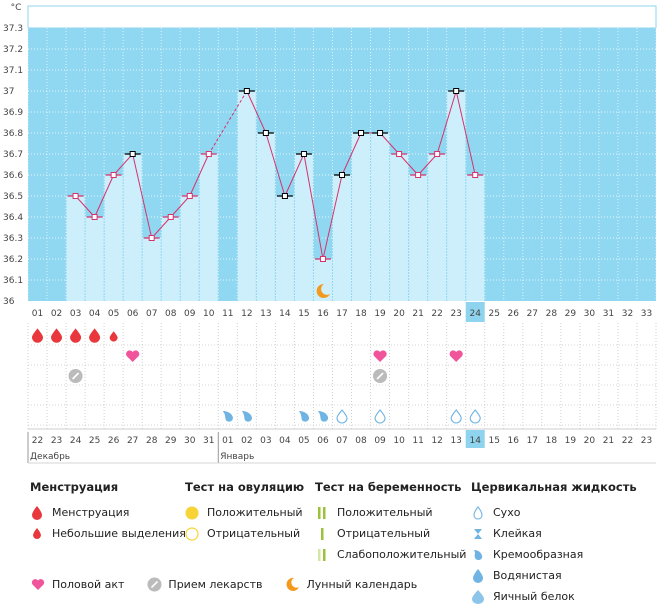 Image resolution: width=663 pixels, height=607 pixels. What do you see at coordinates (494, 441) in the screenshot?
I see `date-tick-label: 15` at bounding box center [494, 441].